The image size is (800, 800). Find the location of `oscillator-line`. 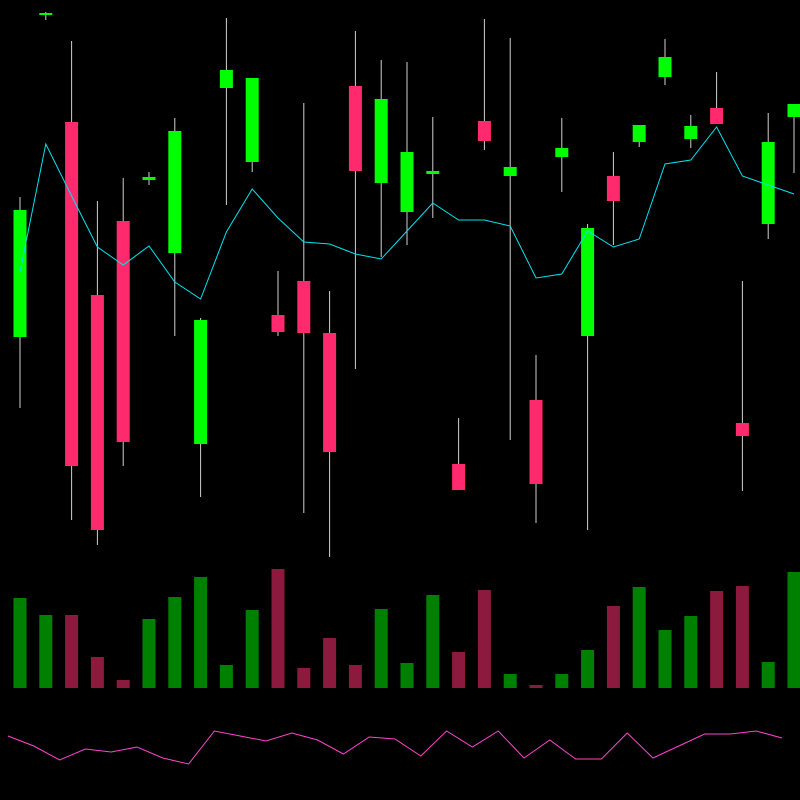

oscillator-line is located at coordinates (395, 747).